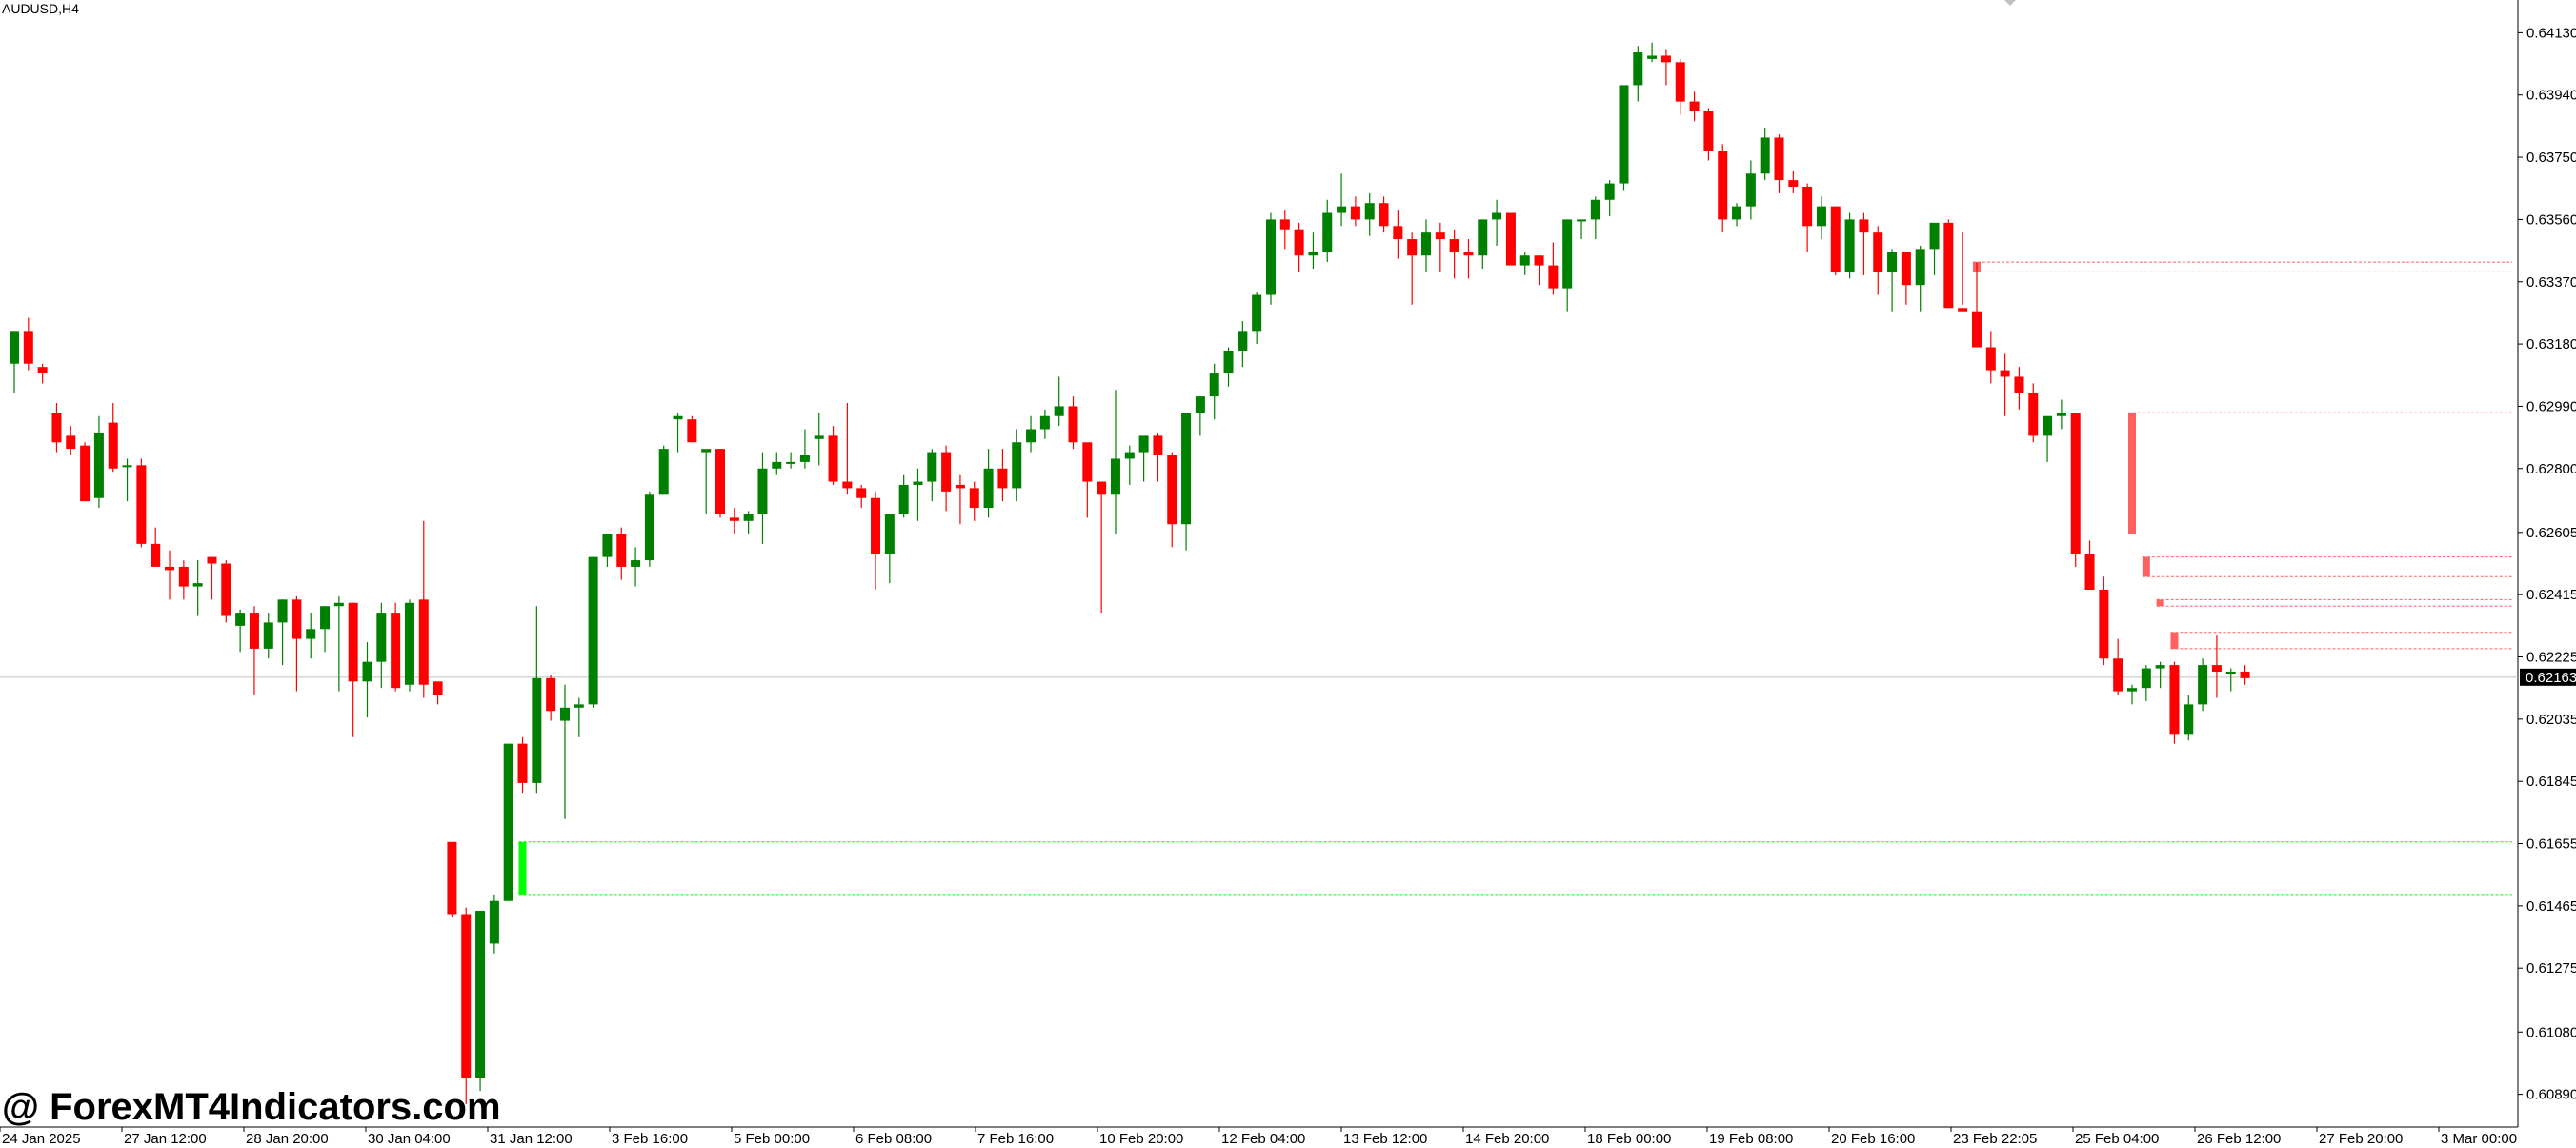 The height and width of the screenshot is (1148, 2576). What do you see at coordinates (2551, 33) in the screenshot?
I see `y-tick-label-0: 0.64130` at bounding box center [2551, 33].